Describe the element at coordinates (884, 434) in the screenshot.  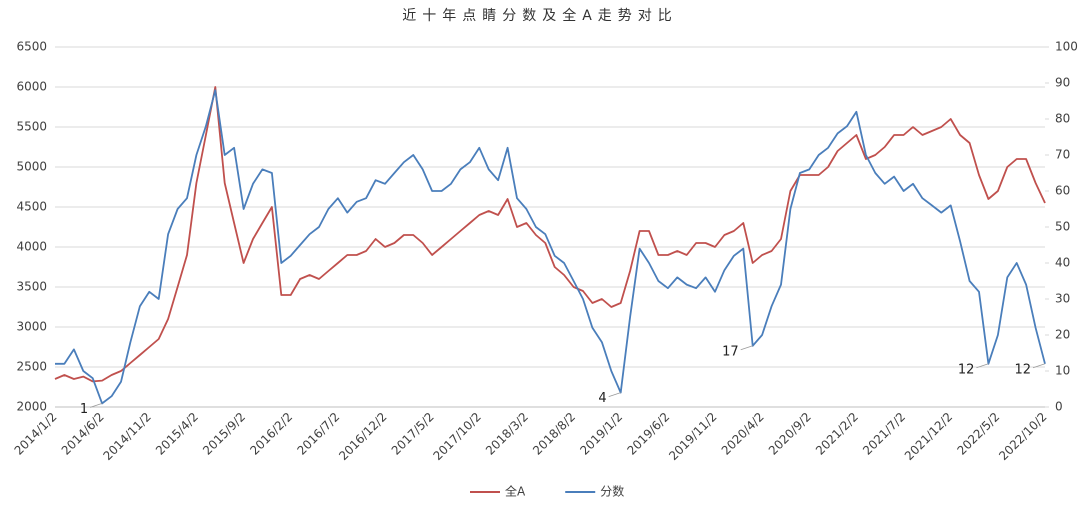
I see `x-tick-label: 2021/7/2` at that location.